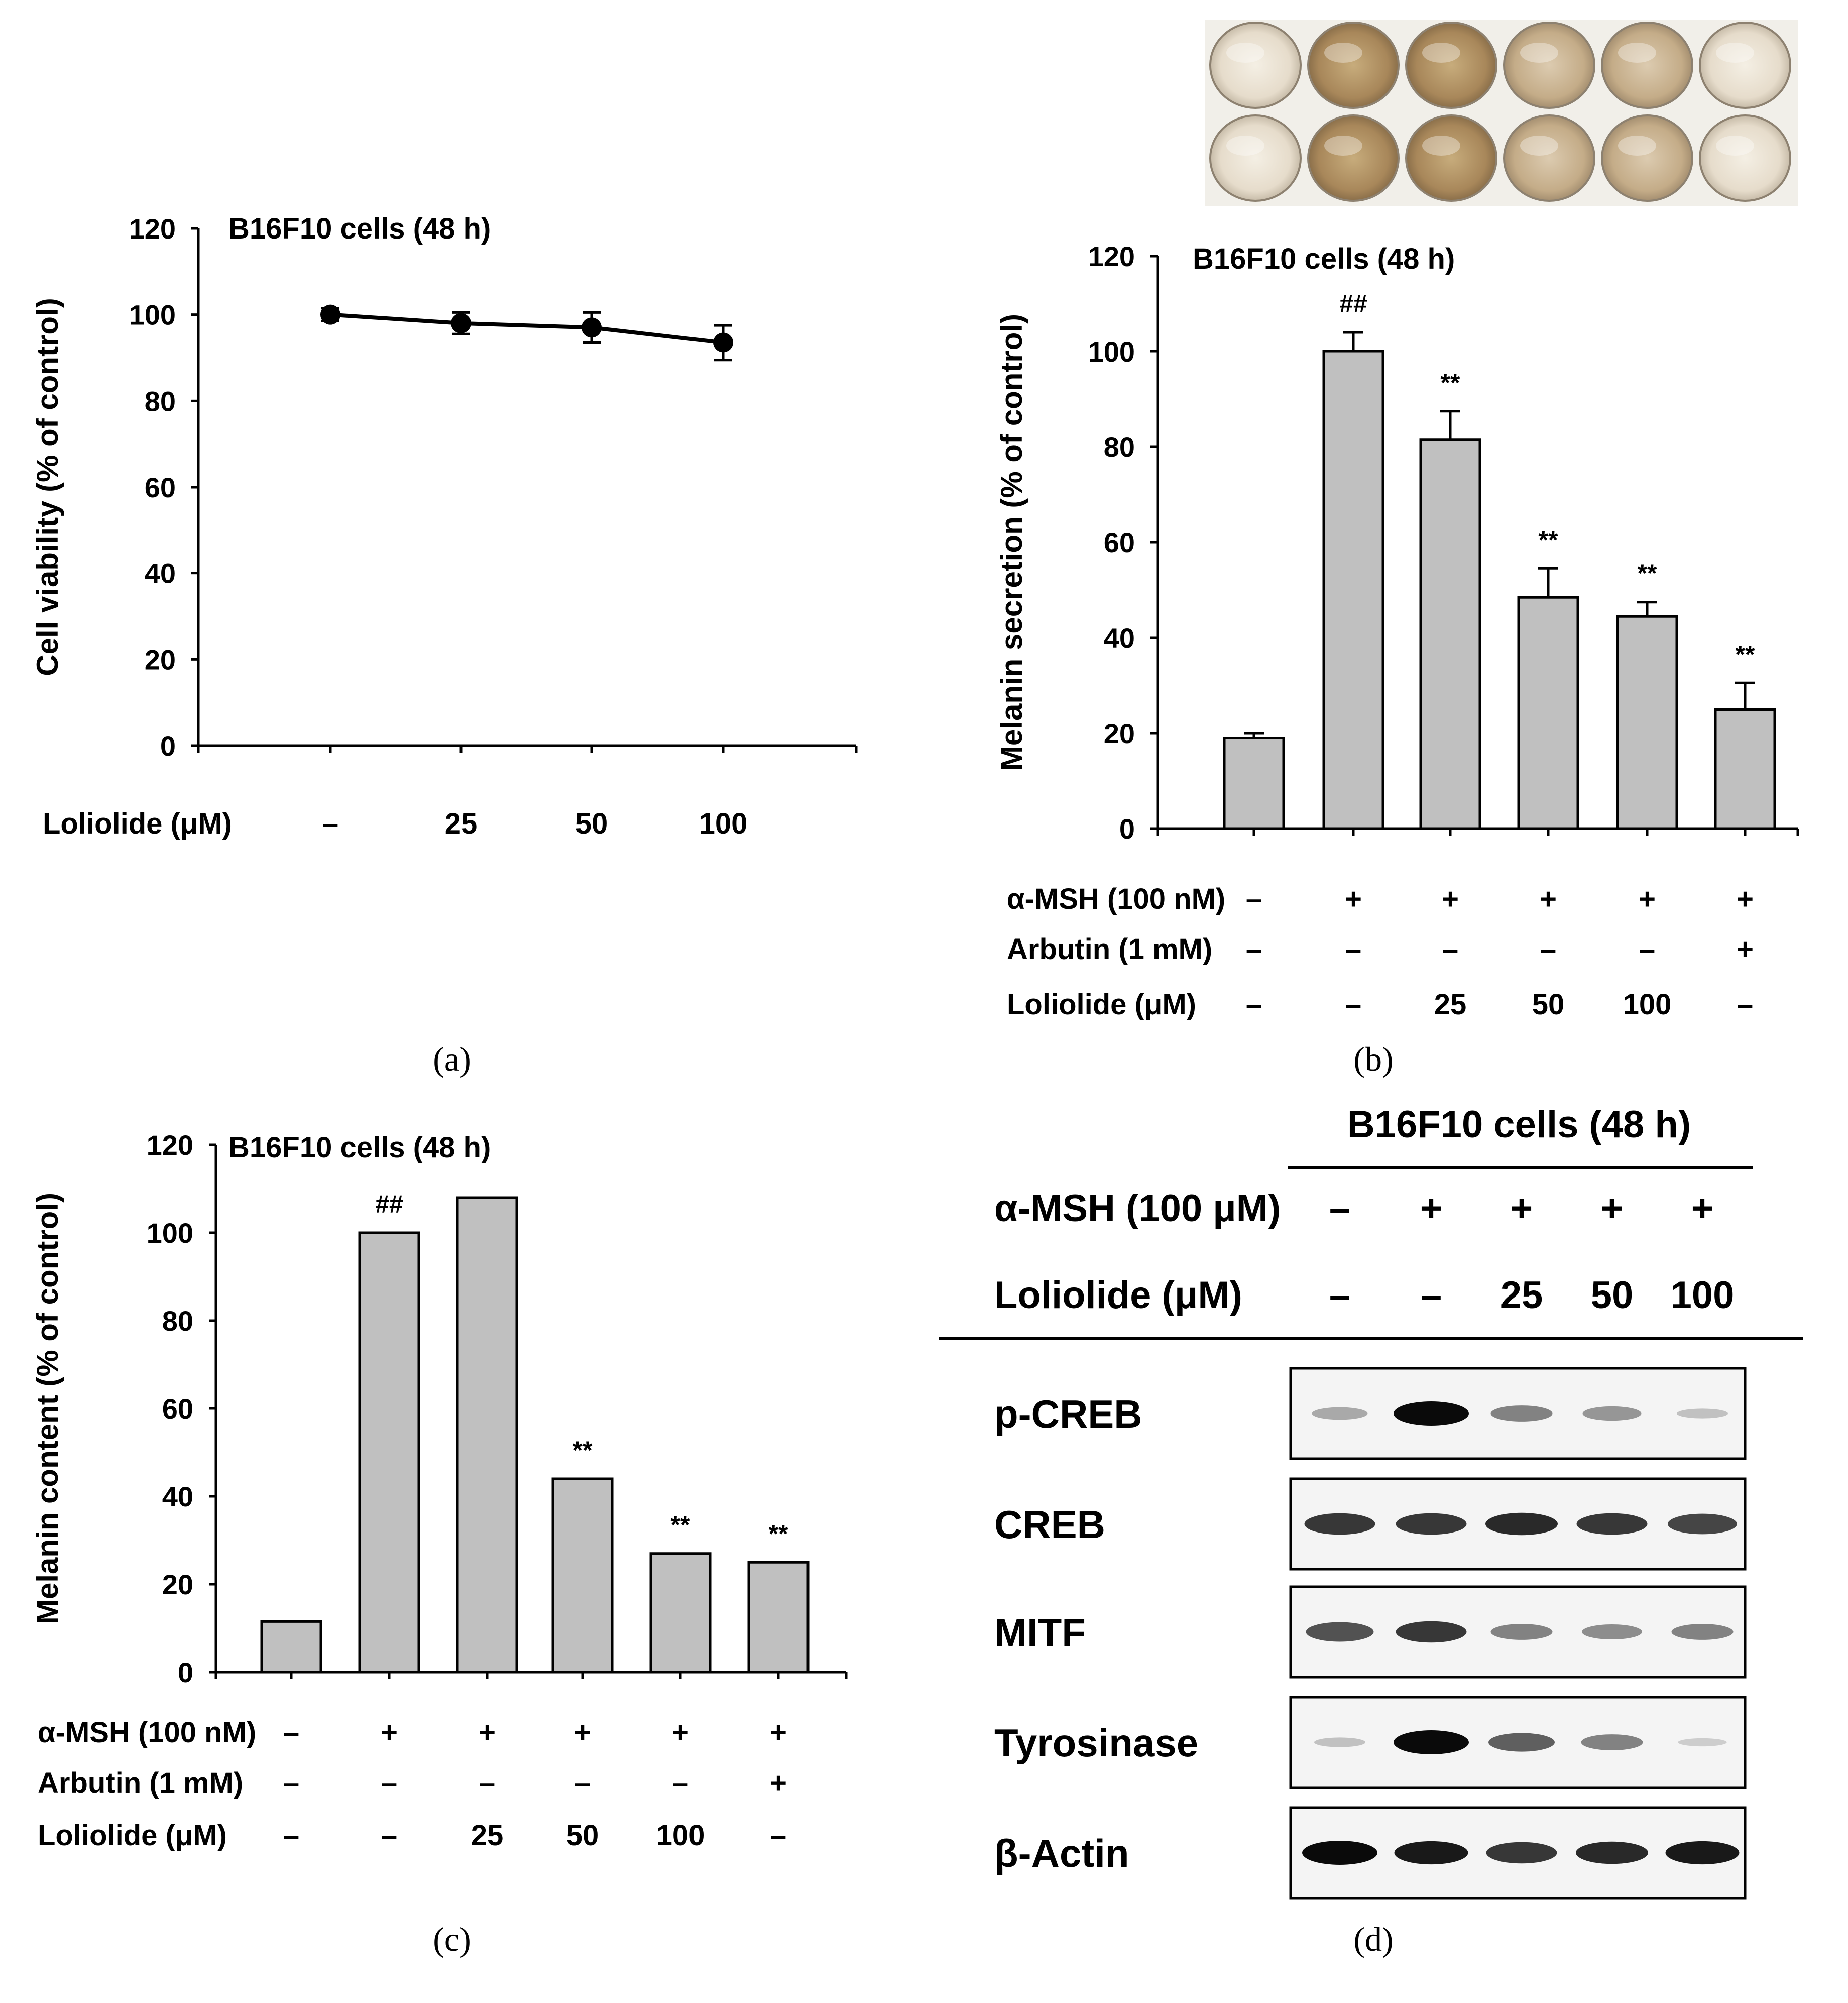 The height and width of the screenshot is (2003, 1848). I want to click on panel-a-condition-label: Loliolide (μM), so click(137, 823).